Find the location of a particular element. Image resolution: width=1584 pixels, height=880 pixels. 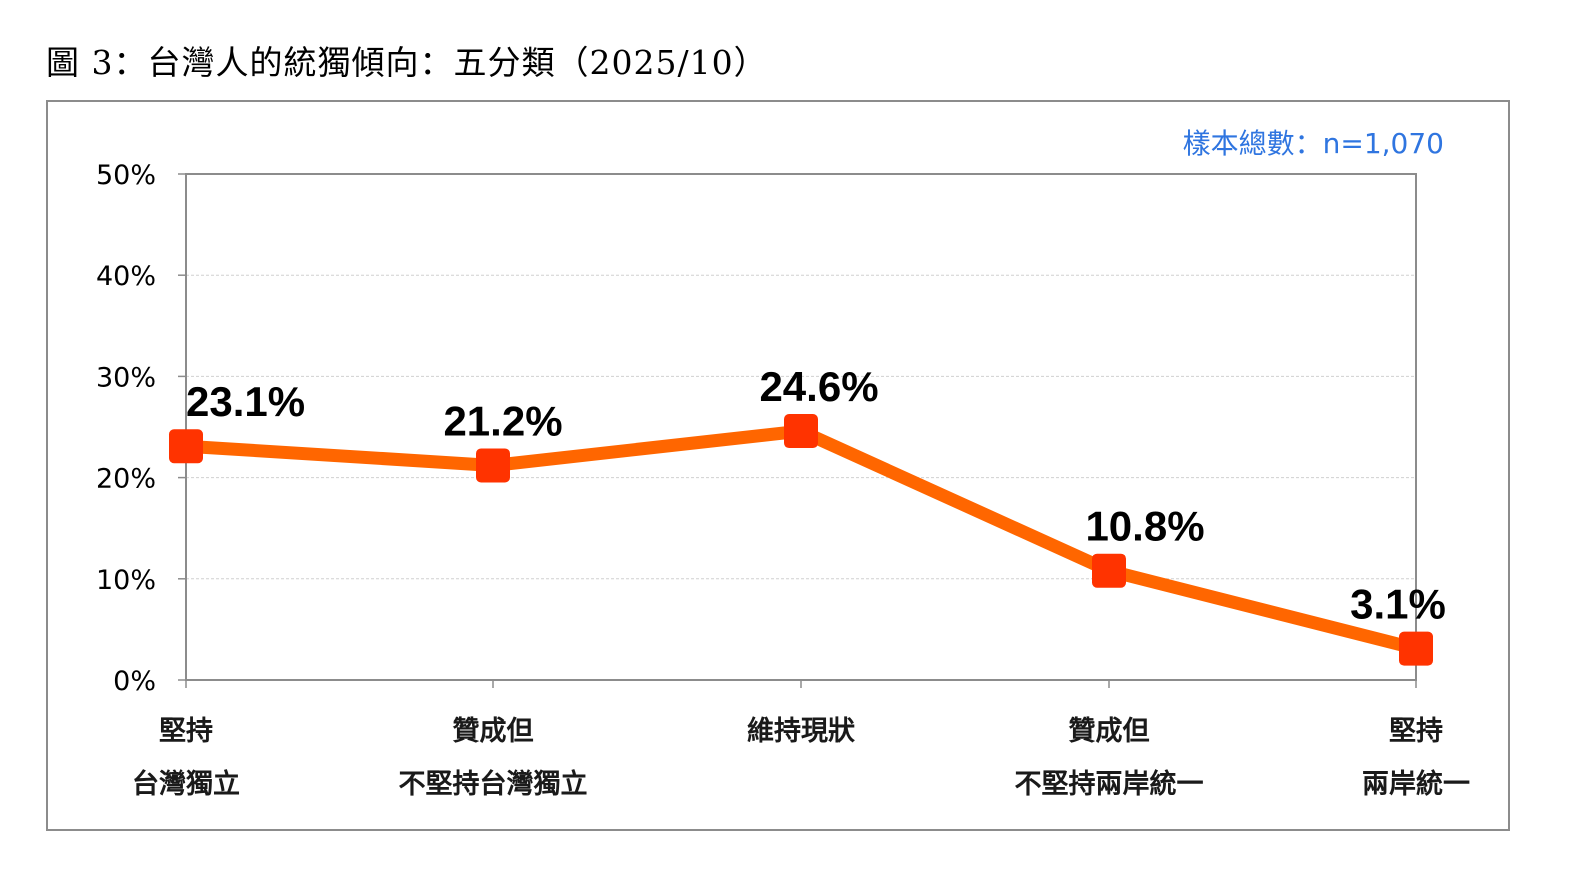

y-tick-label: 10% is located at coordinates (126, 580).